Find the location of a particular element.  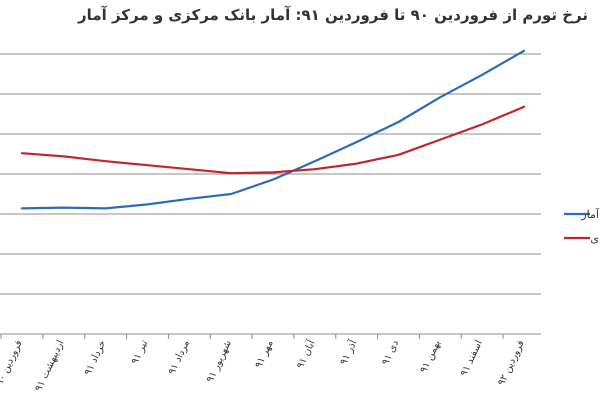

x-tick-label: فروردین ۹۲ is located at coordinates (511, 362).